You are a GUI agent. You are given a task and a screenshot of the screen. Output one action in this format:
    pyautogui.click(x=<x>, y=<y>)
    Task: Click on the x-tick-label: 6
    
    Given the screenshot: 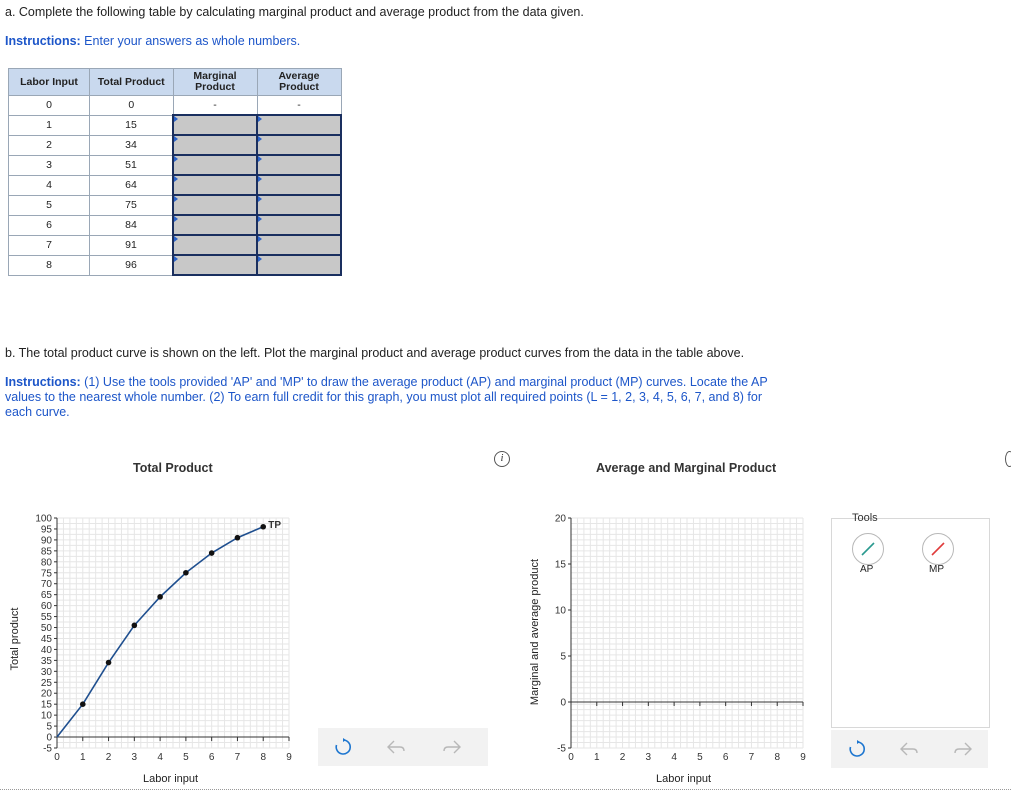 What is the action you would take?
    pyautogui.click(x=726, y=757)
    